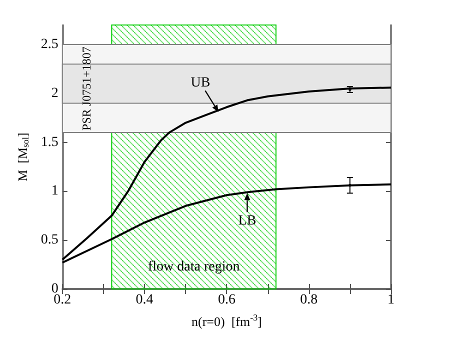 The width and height of the screenshot is (451, 349). Describe the element at coordinates (145, 300) in the screenshot. I see `x-tick-label: 0.4` at that location.